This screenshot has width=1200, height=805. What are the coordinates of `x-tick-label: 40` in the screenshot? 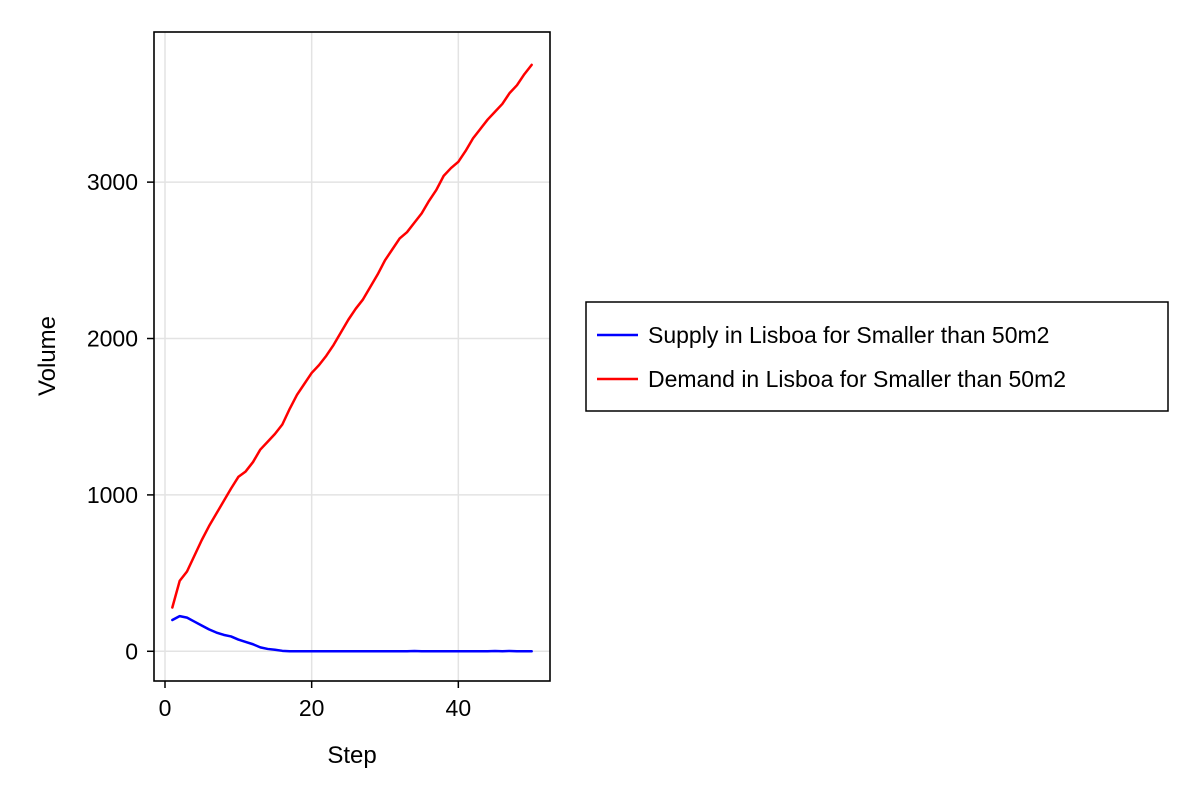 It's located at (459, 708).